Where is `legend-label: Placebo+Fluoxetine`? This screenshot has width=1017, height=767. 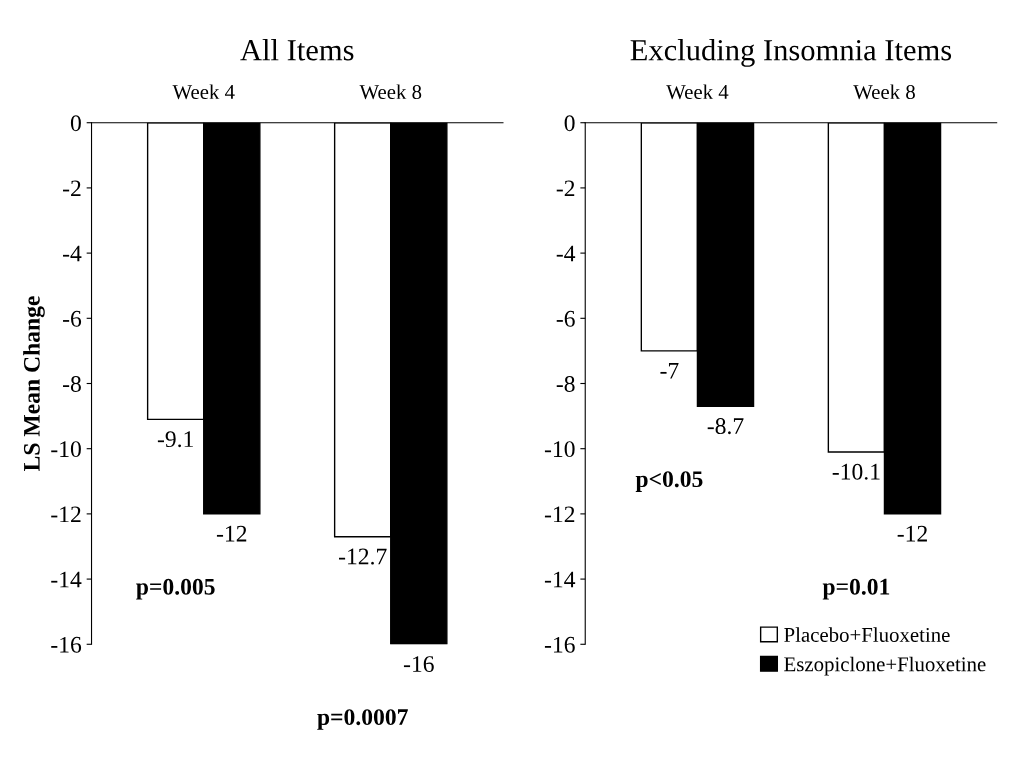
legend-label: Placebo+Fluoxetine is located at coordinates (867, 634).